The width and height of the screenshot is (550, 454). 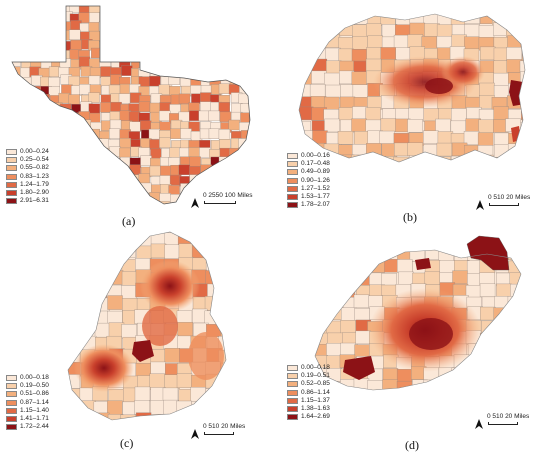 I want to click on legend-label: 1.41–1.71, so click(x=34, y=418).